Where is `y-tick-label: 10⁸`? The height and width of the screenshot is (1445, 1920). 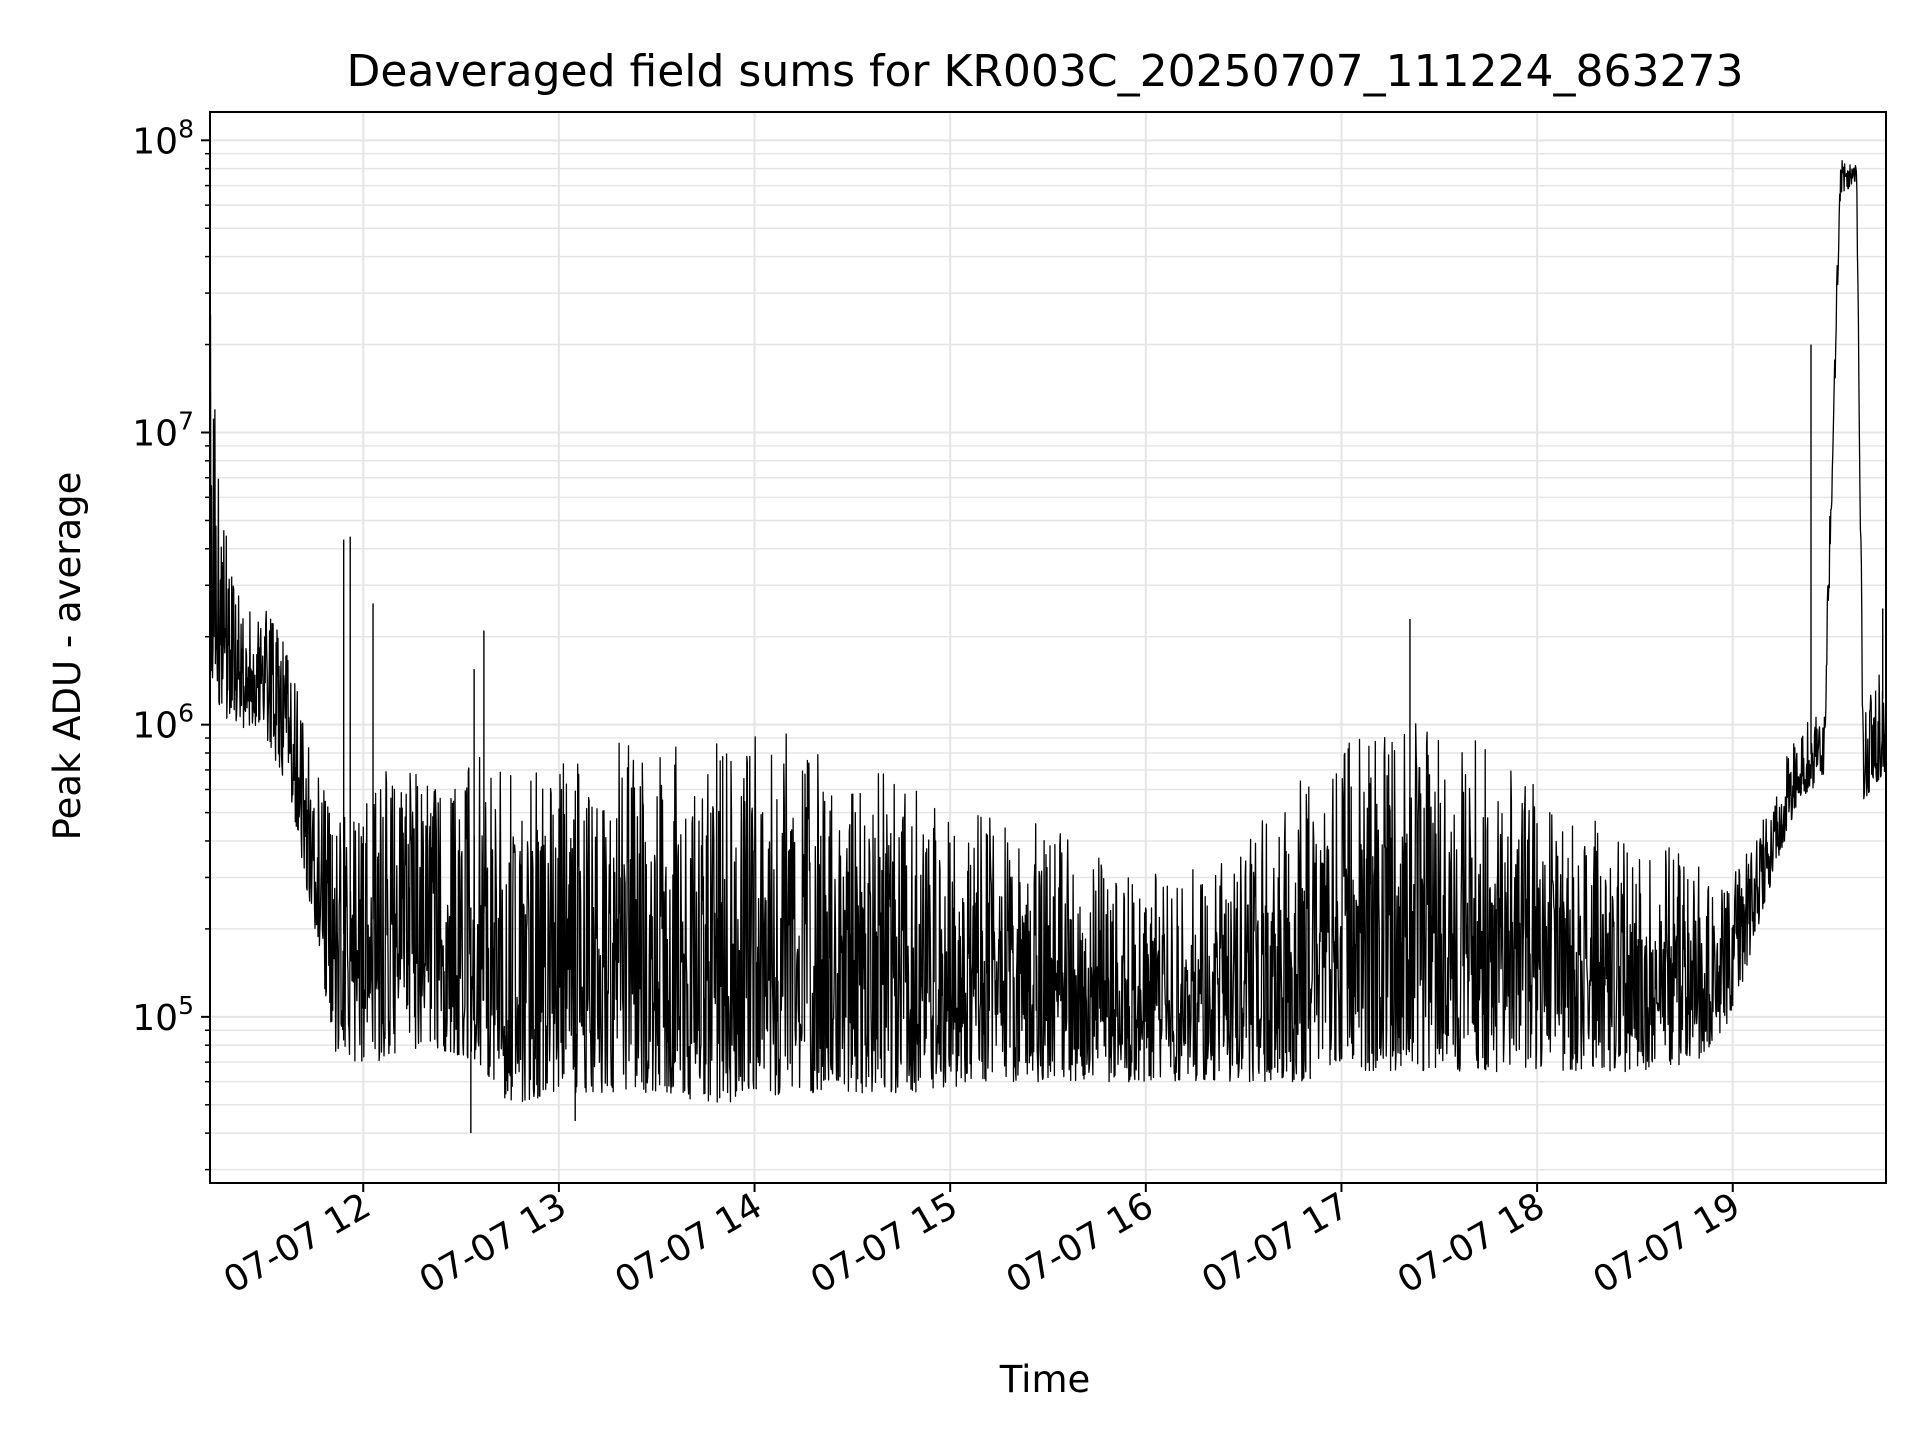
y-tick-label: 10⁸ is located at coordinates (163, 138).